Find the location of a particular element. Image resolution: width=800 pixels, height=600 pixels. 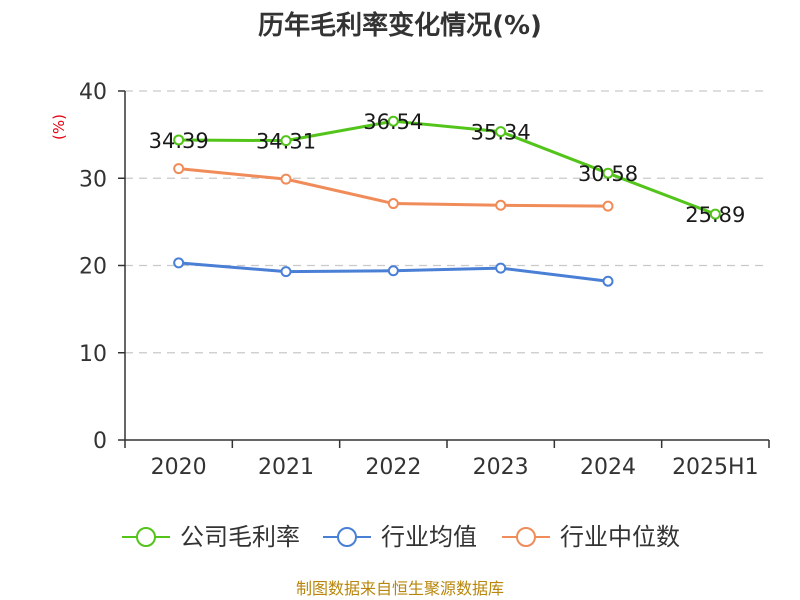

y-axis-label: (%) is located at coordinates (59, 127).